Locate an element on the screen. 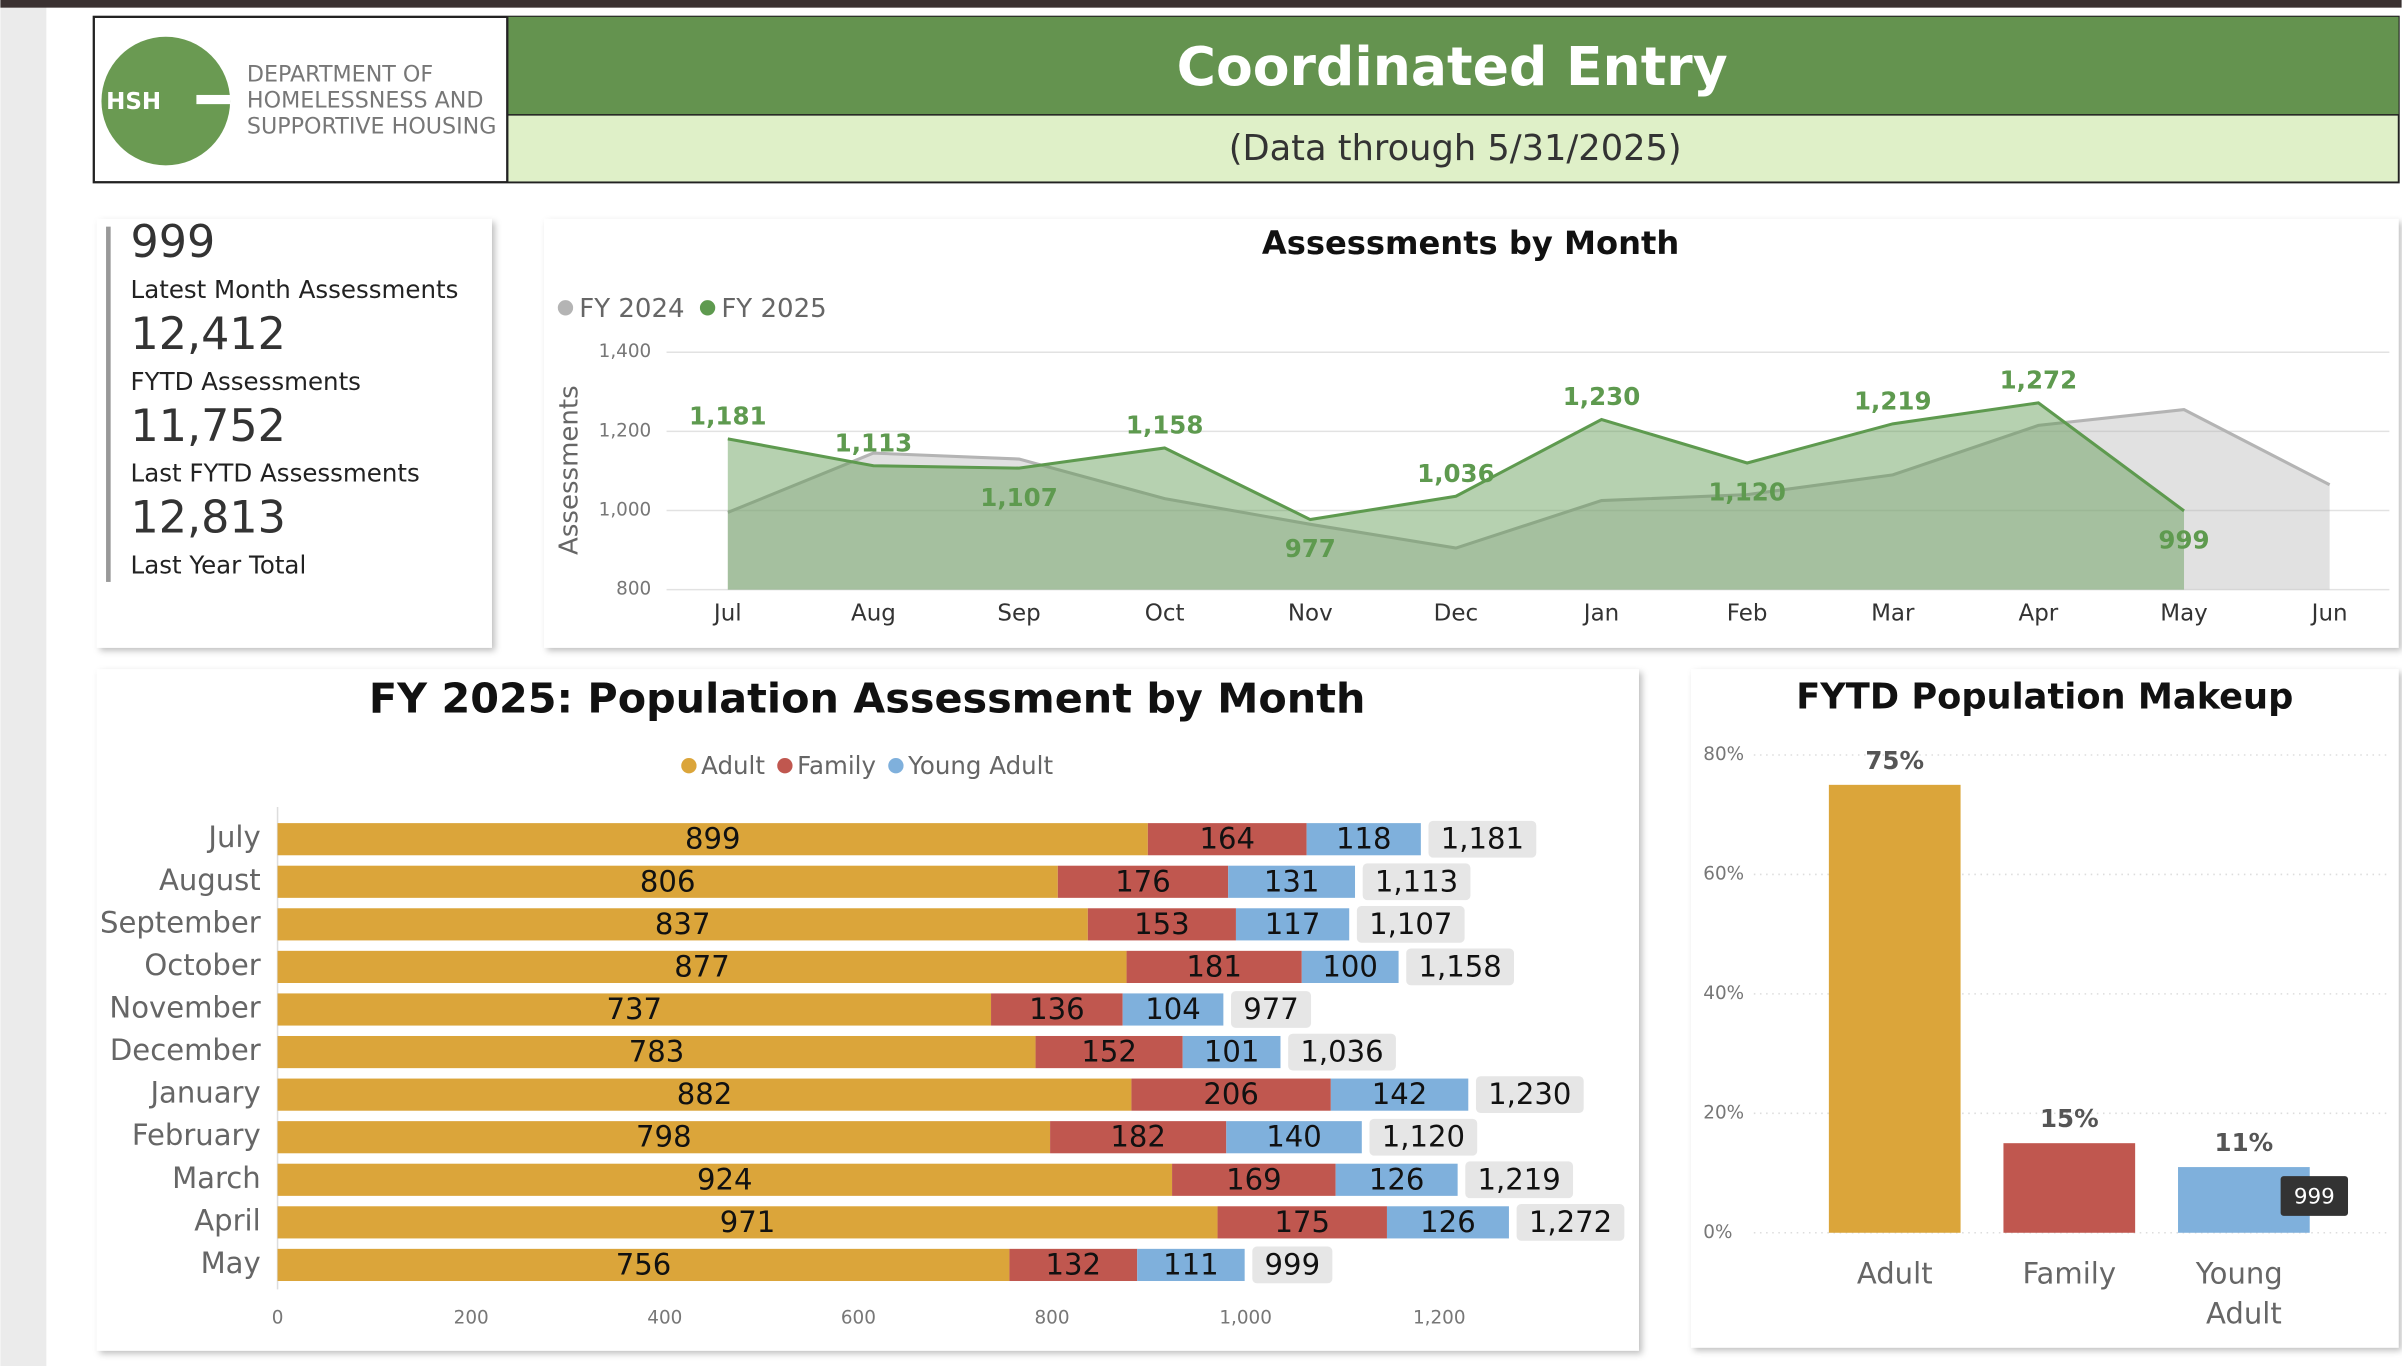  total-label: 1,036 is located at coordinates (1341, 1052).